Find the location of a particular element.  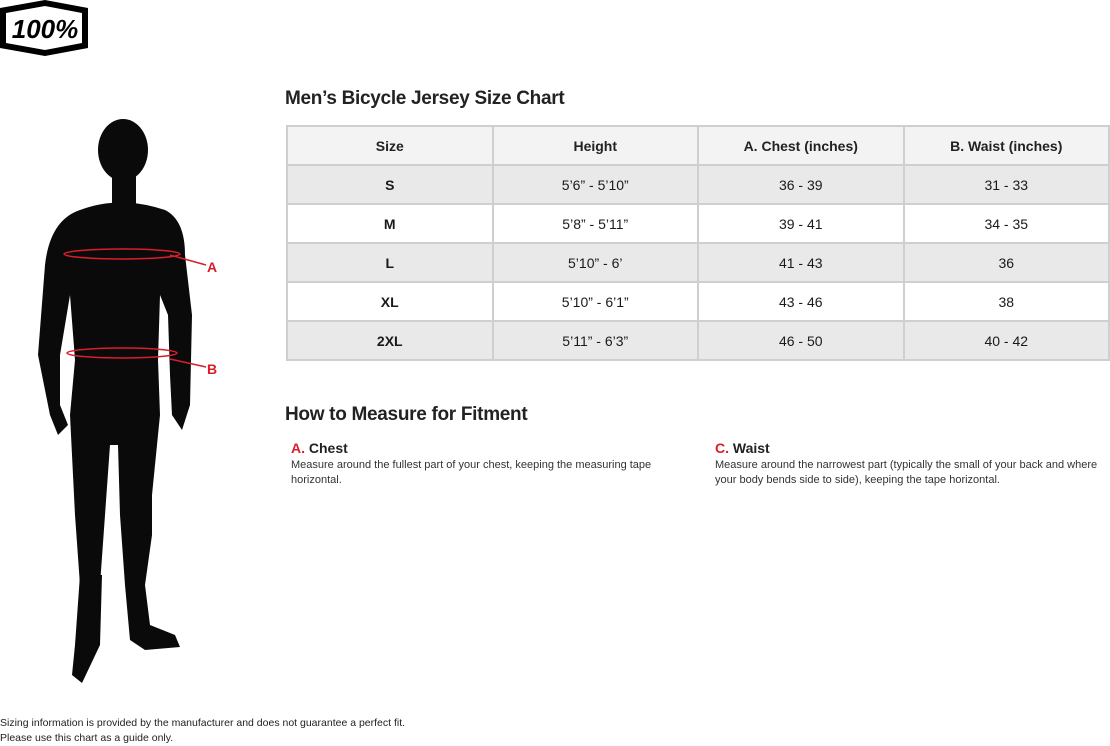

chest-cell: 46 - 50 is located at coordinates (801, 340).